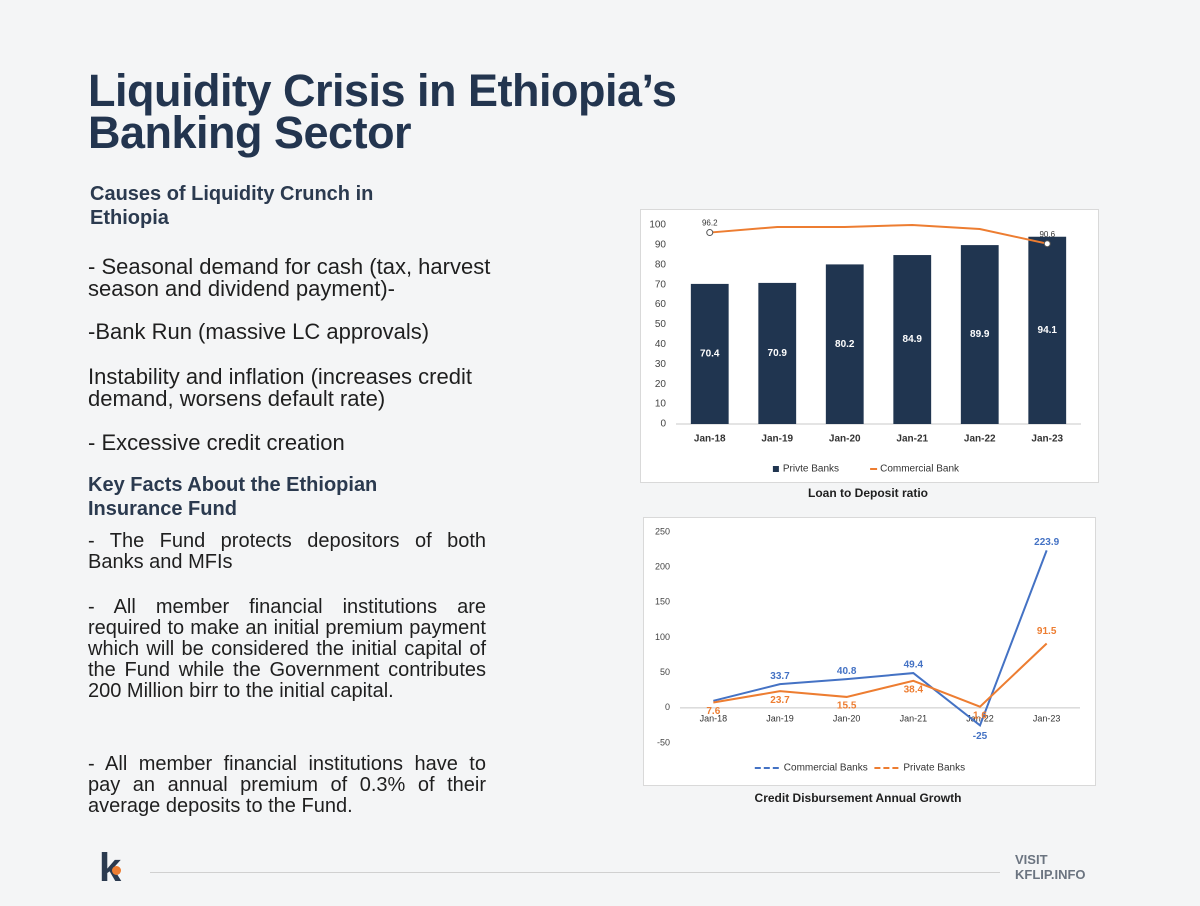  What do you see at coordinates (259, 331) in the screenshot?
I see `bullet: -Bank Run (massive LC approvals)` at bounding box center [259, 331].